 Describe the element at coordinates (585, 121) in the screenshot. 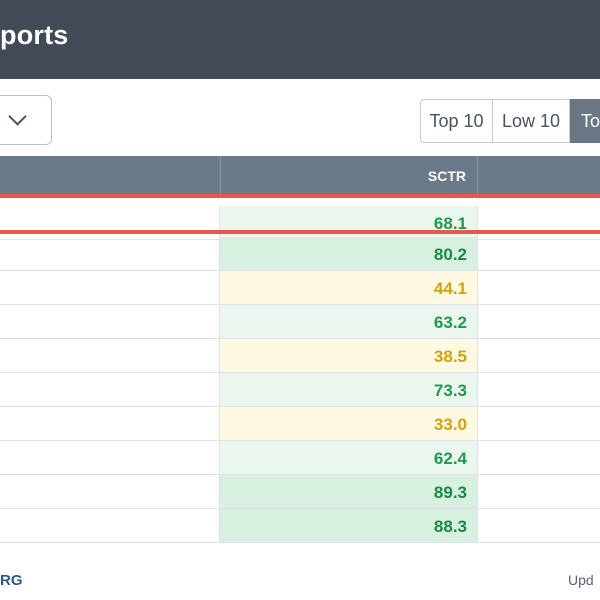

I see `top-button-active: To` at that location.